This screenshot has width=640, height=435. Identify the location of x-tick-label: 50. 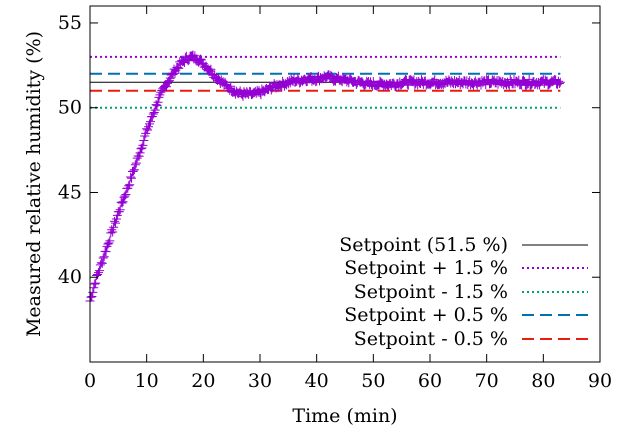
(373, 381).